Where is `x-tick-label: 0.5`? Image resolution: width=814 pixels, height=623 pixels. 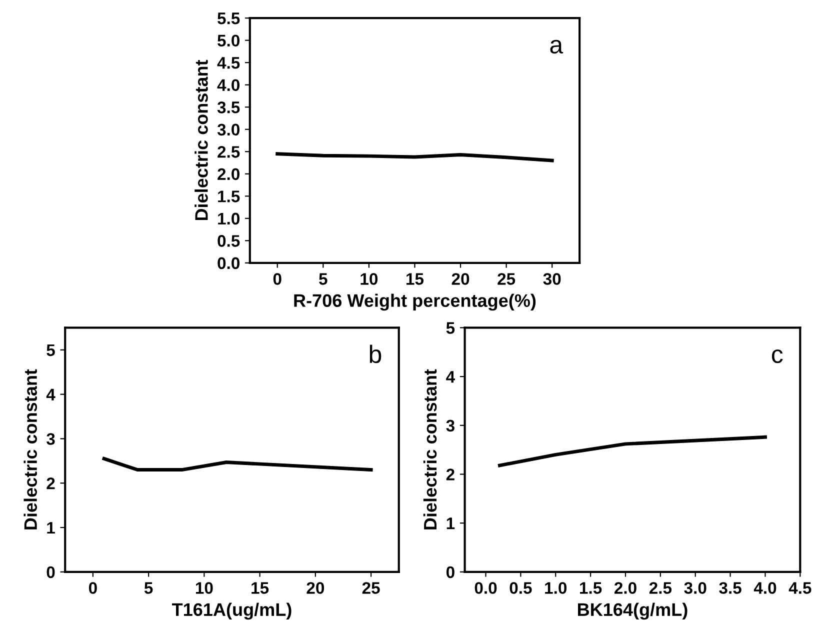
x-tick-label: 0.5 is located at coordinates (521, 588).